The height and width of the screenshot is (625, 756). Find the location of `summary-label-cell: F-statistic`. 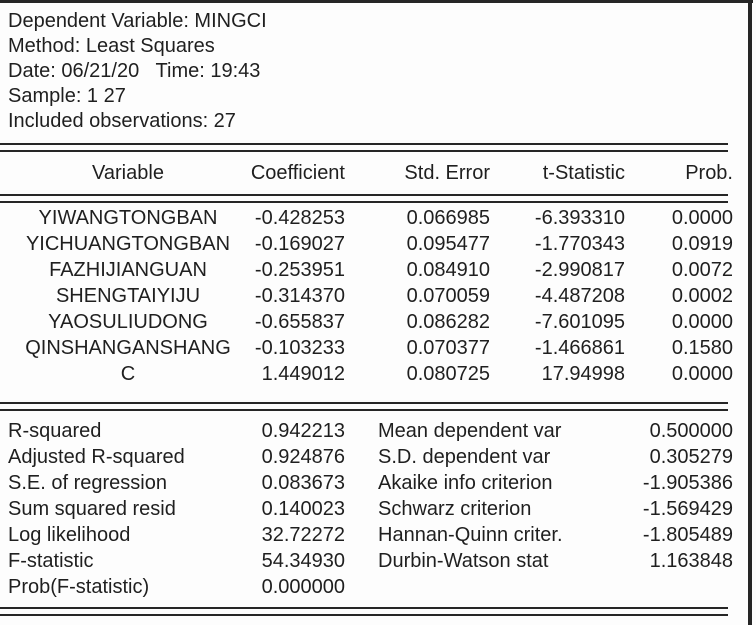

summary-label-cell: F-statistic is located at coordinates (51, 561).